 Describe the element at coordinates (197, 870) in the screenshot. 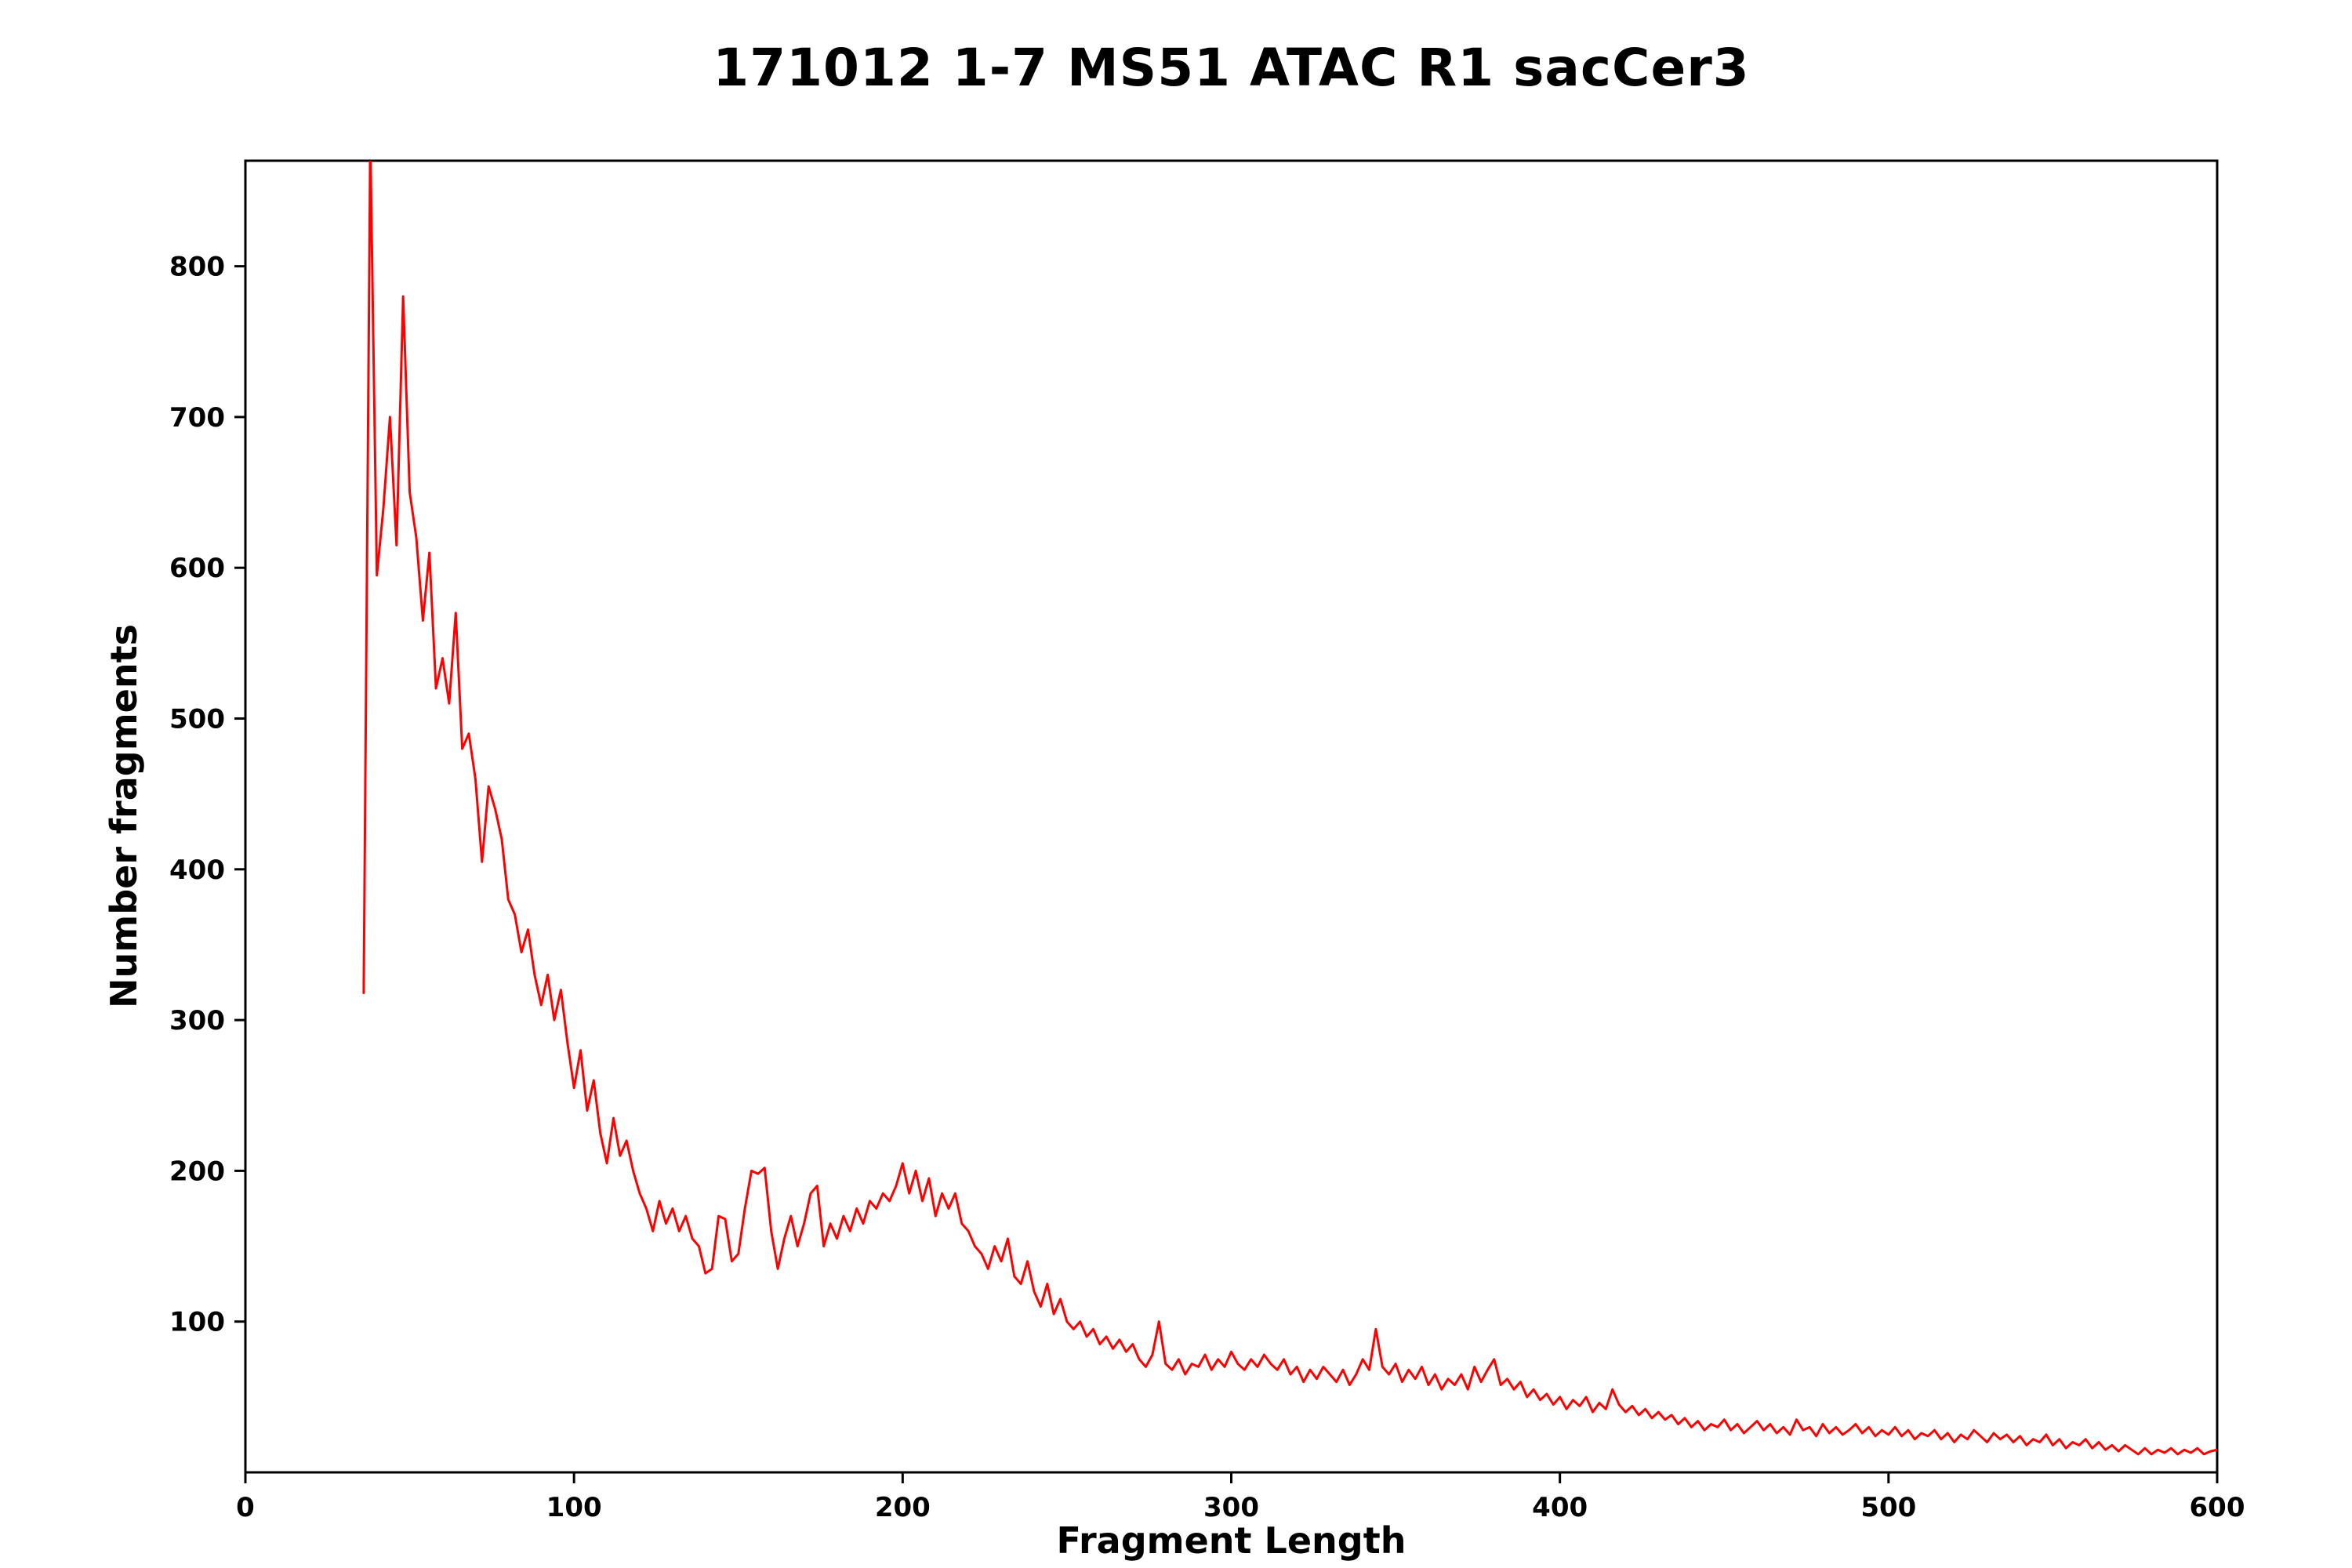

I see `y-tick-label: 400` at that location.